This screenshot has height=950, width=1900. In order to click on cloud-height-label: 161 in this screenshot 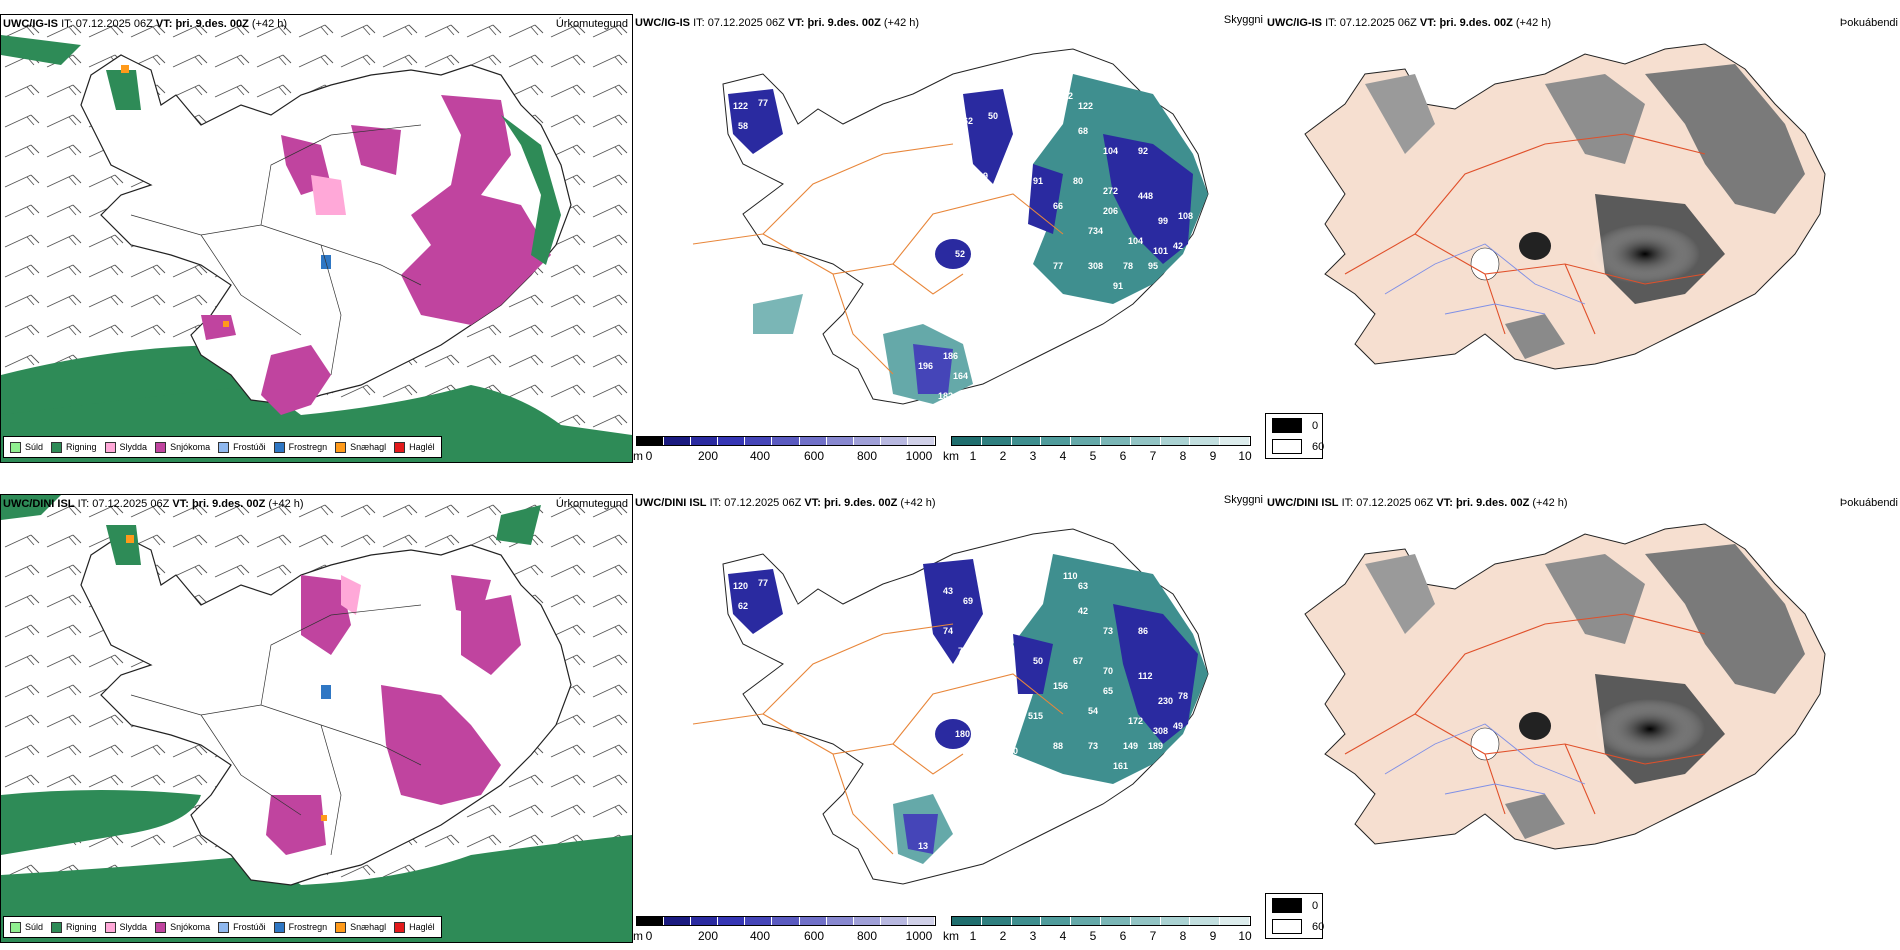, I will do `click(1120, 766)`.